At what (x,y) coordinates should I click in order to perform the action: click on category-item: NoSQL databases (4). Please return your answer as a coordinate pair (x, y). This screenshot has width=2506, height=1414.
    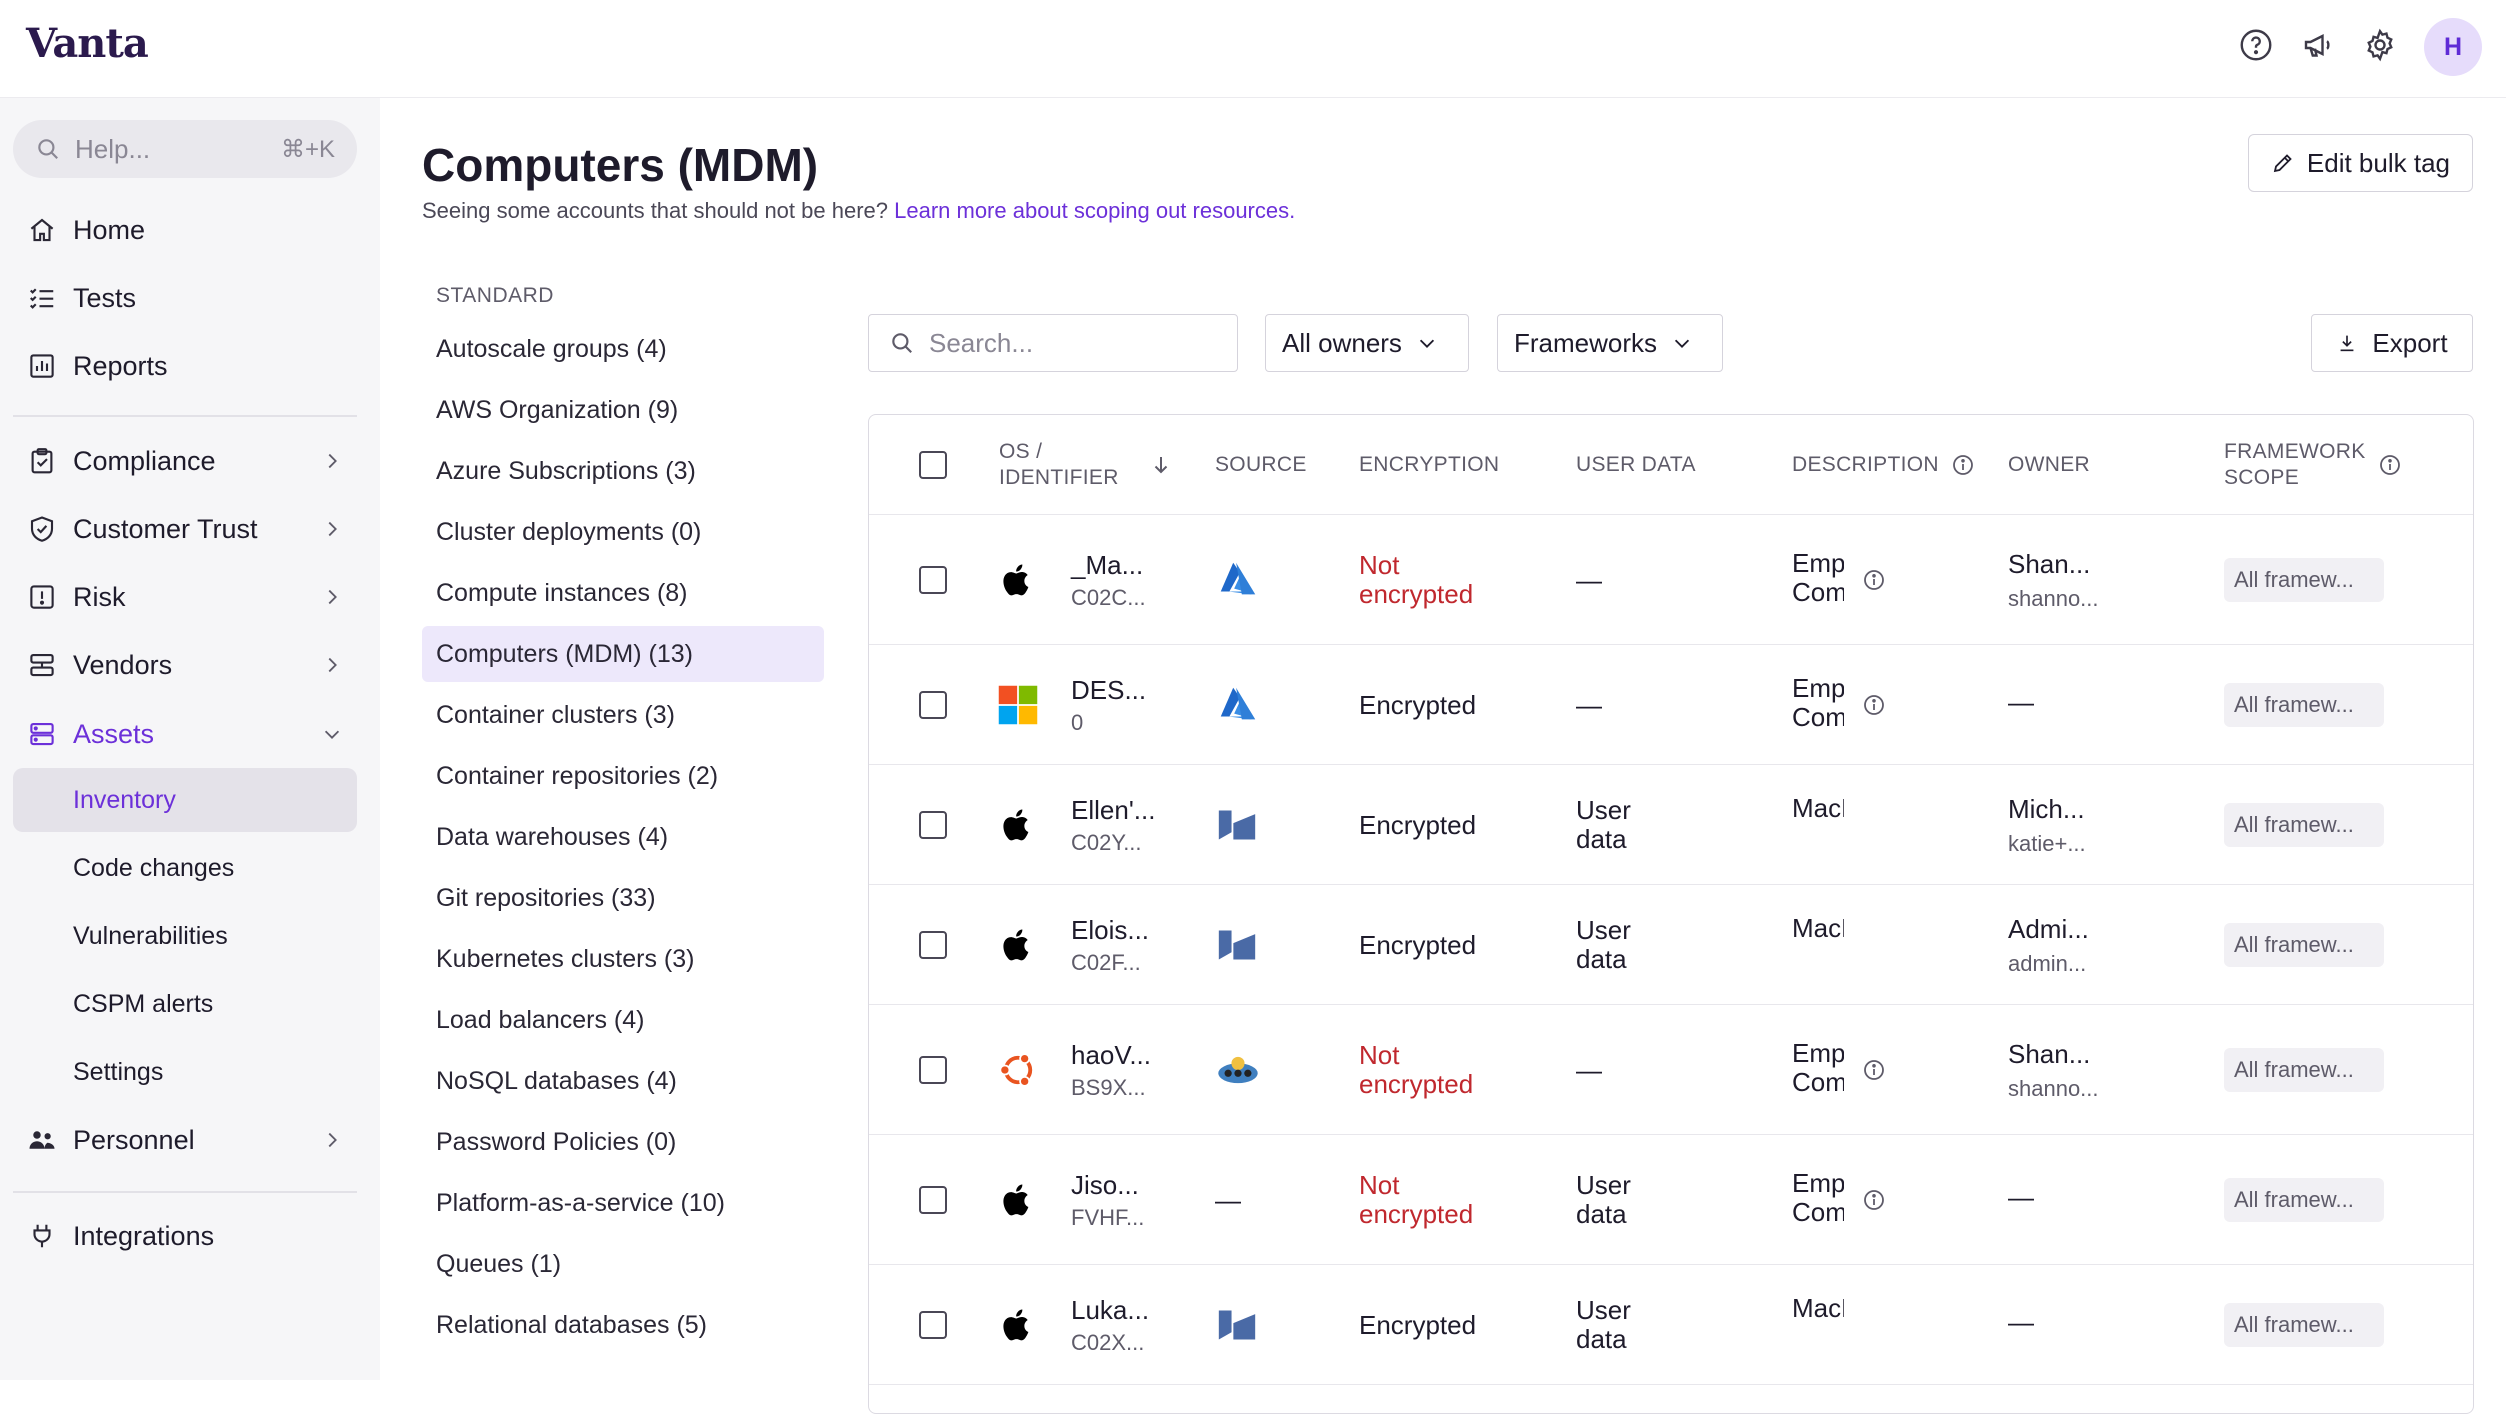
    Looking at the image, I should click on (556, 1080).